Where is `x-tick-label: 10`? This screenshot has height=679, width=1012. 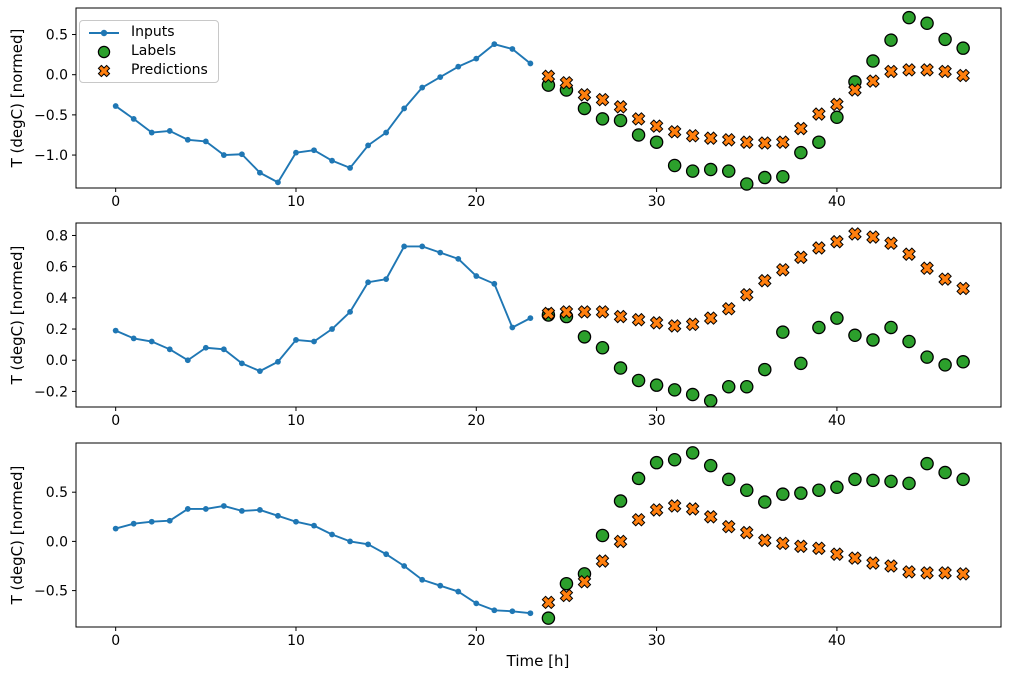
x-tick-label: 10 is located at coordinates (296, 202).